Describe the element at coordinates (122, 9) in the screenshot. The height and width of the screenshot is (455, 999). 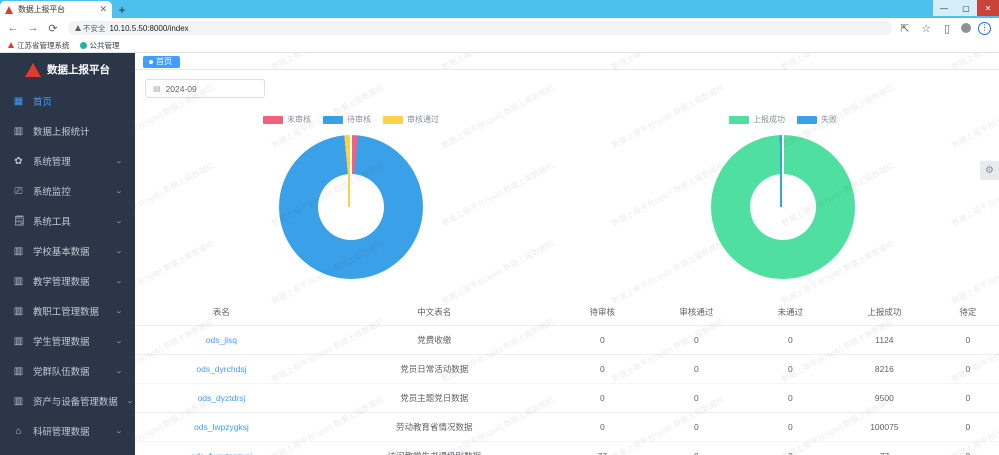
I see `new-tab-button: +` at that location.